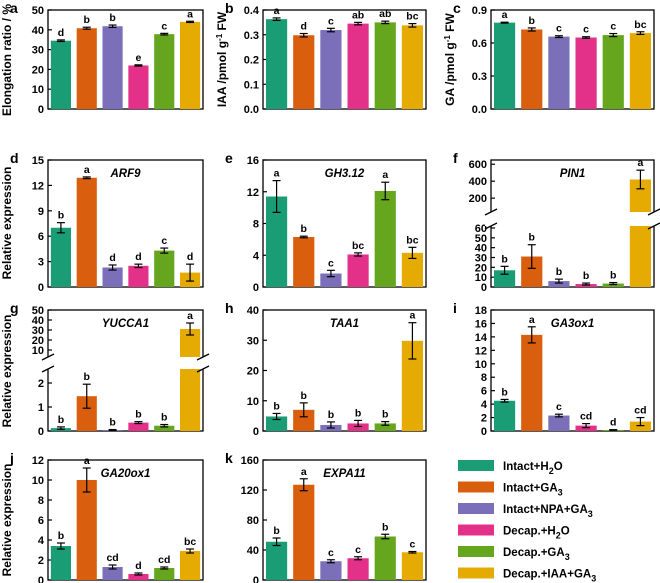 This screenshot has height=583, width=660. Describe the element at coordinates (344, 474) in the screenshot. I see `gene-name: EXPA11` at that location.